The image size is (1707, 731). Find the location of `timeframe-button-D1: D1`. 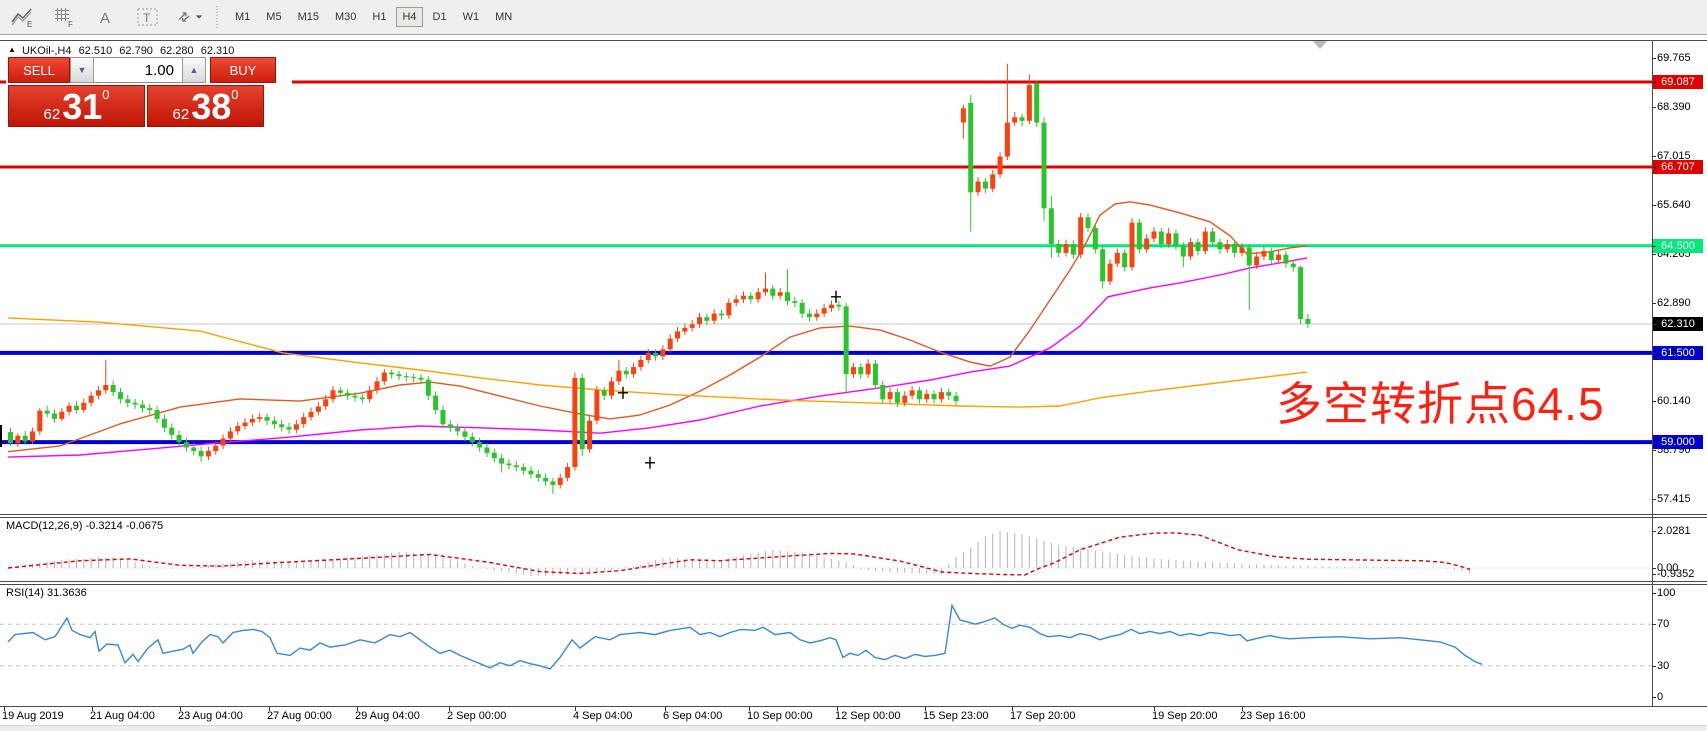

timeframe-button-D1: D1 is located at coordinates (439, 17).